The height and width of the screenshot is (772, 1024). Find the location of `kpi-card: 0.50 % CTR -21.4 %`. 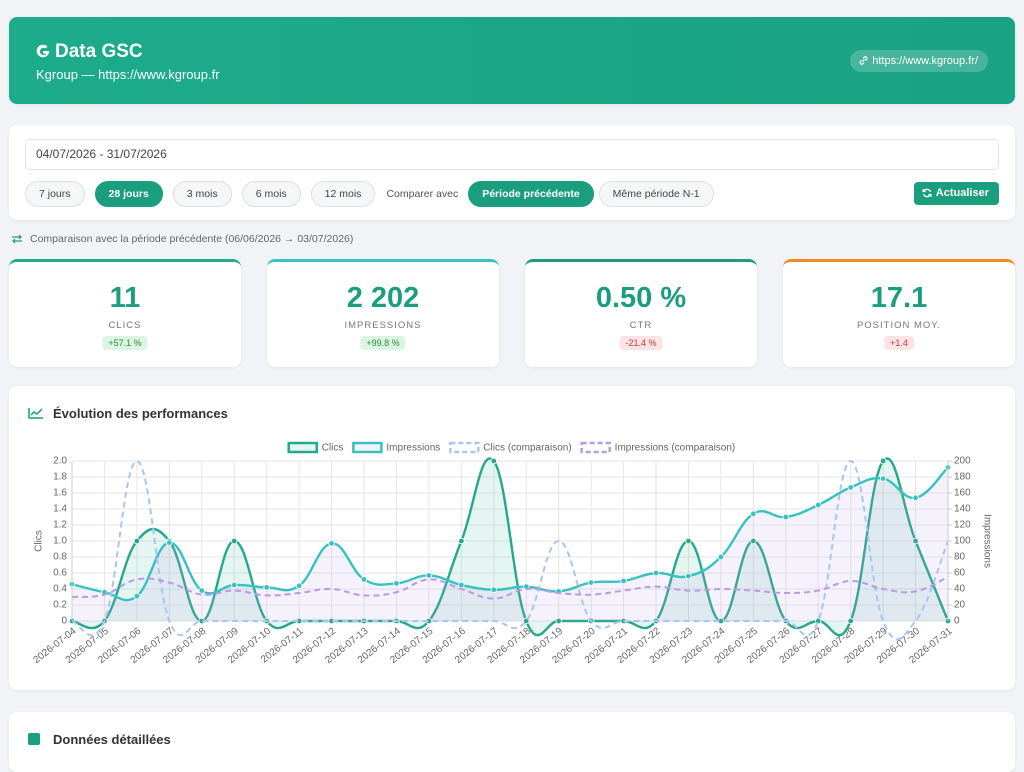

kpi-card: 0.50 % CTR -21.4 % is located at coordinates (641, 313).